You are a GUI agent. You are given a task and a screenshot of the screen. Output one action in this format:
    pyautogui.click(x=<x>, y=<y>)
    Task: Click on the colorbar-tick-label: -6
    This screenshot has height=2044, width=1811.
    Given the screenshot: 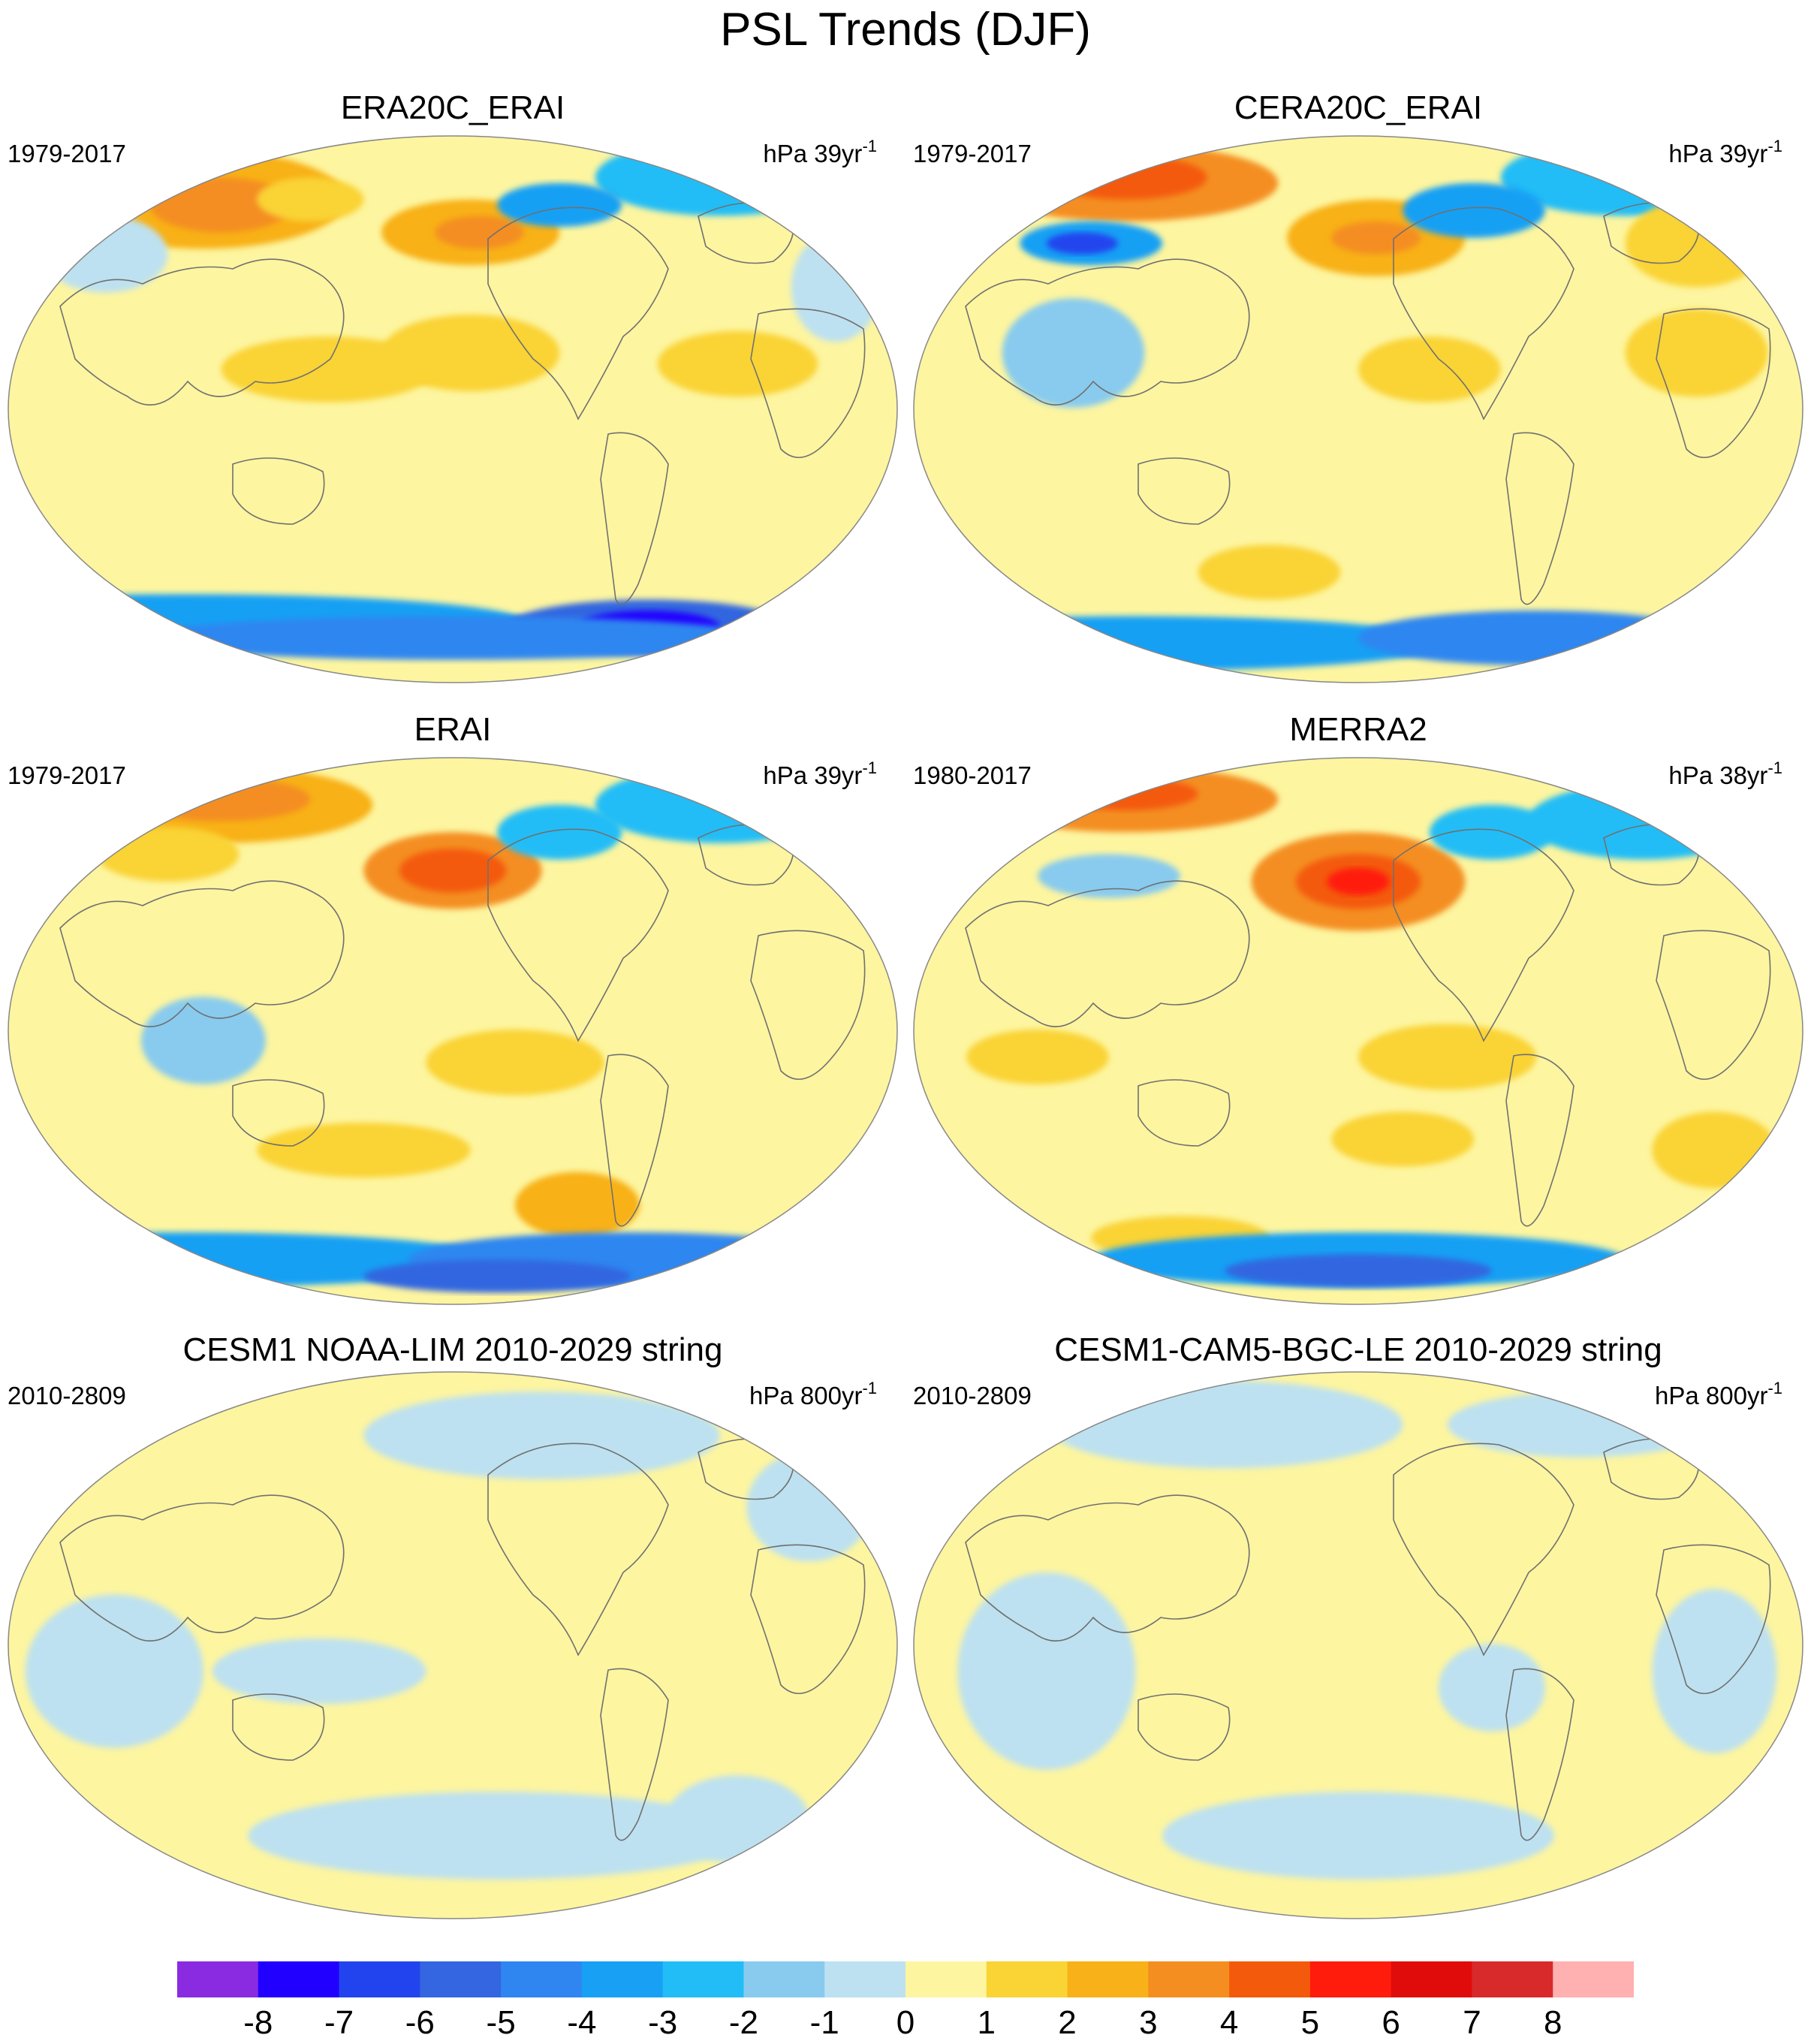 What is the action you would take?
    pyautogui.click(x=420, y=2022)
    